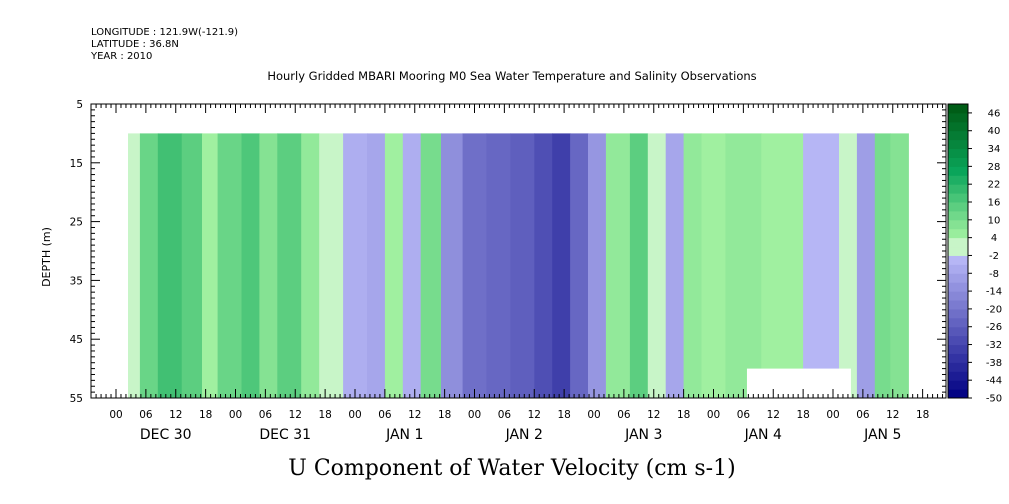 The height and width of the screenshot is (504, 1009). Describe the element at coordinates (994, 185) in the screenshot. I see `colorbar-label: 22` at that location.